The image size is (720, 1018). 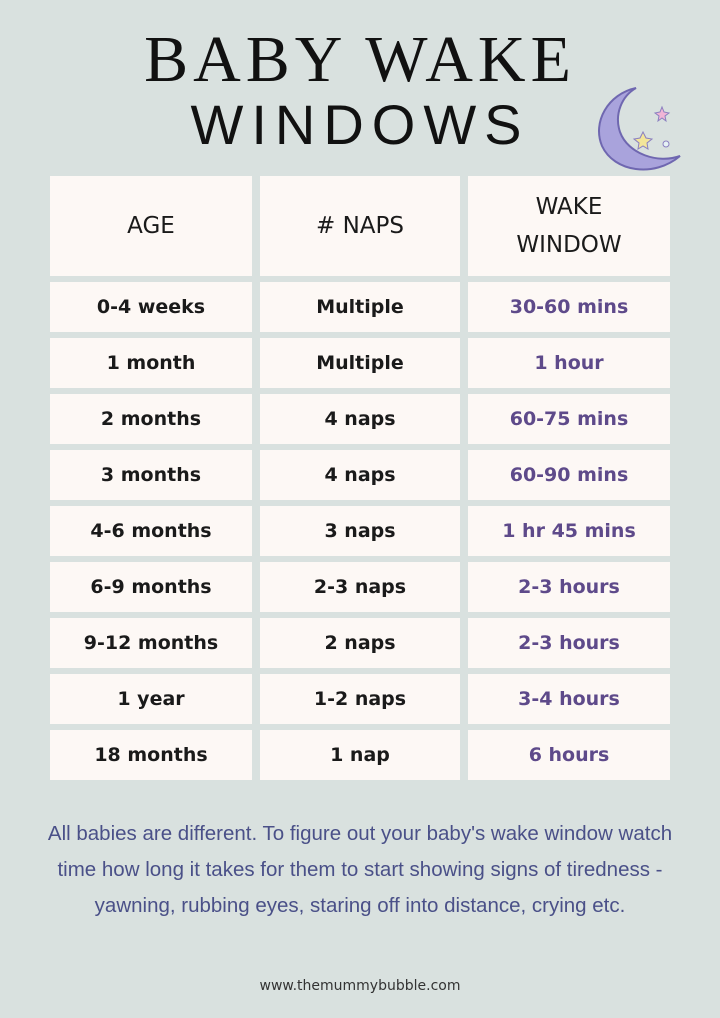 I want to click on cell-wake-window: 3-4 hours, so click(x=569, y=699).